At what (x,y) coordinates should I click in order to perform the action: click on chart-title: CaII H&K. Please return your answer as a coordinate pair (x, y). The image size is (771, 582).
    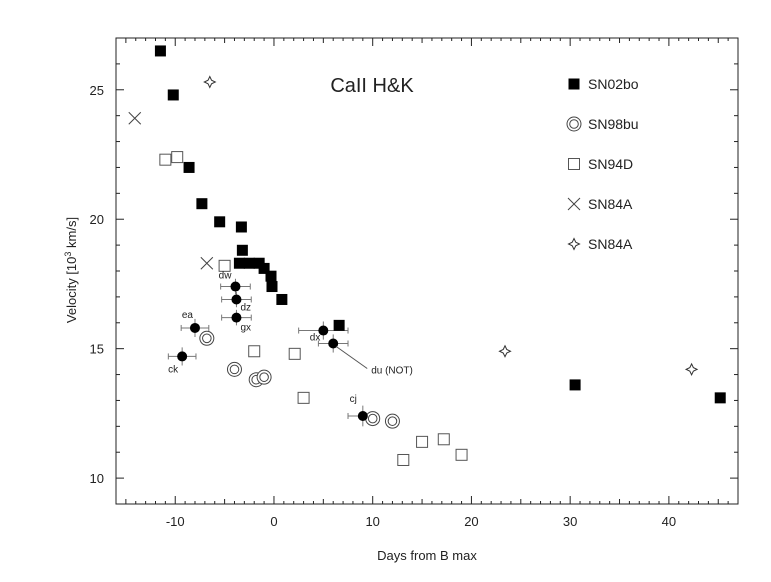
    Looking at the image, I should click on (372, 86).